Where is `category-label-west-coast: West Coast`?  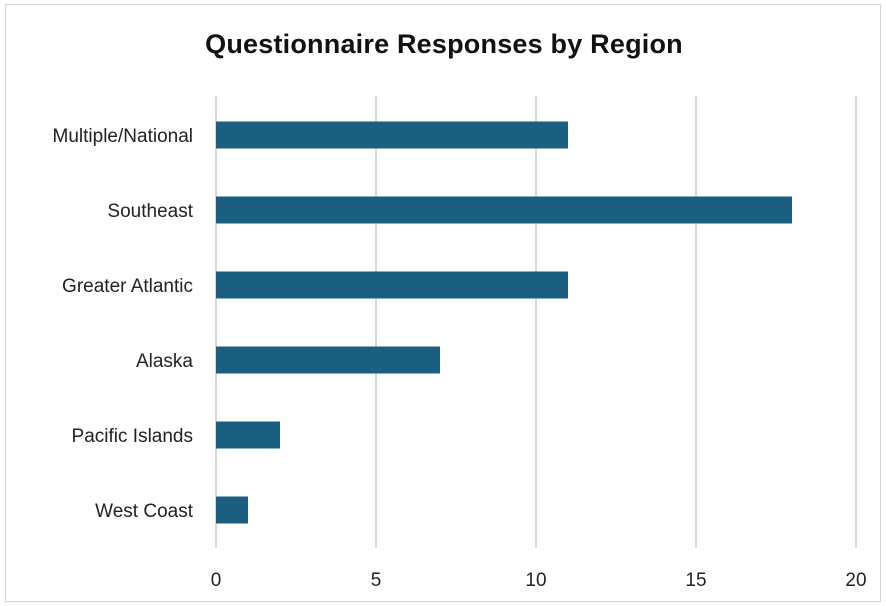 category-label-west-coast: West Coast is located at coordinates (144, 511).